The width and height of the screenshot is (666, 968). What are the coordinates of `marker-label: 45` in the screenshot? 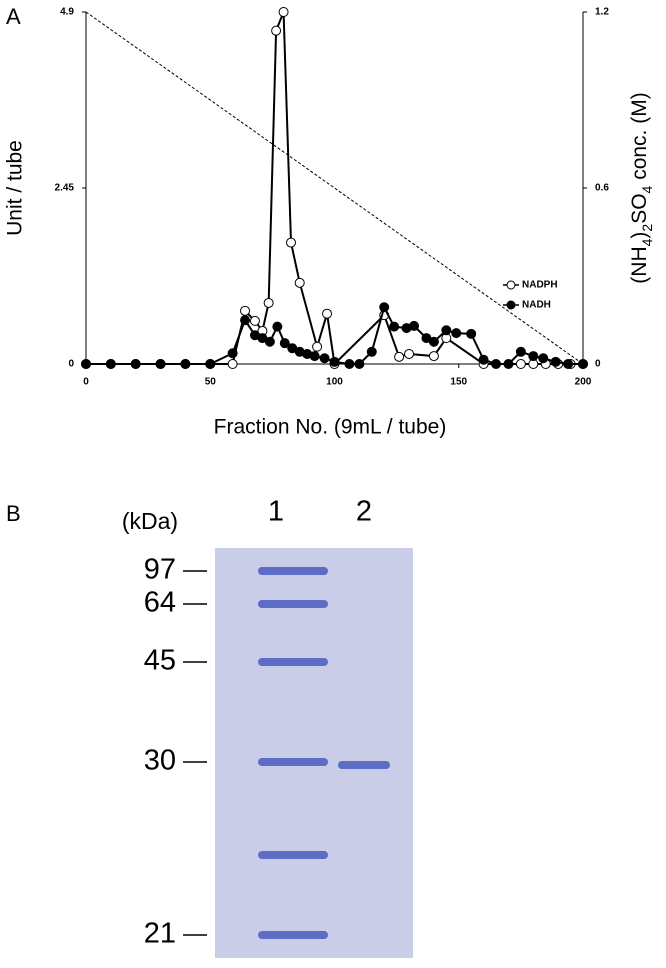 It's located at (160, 661).